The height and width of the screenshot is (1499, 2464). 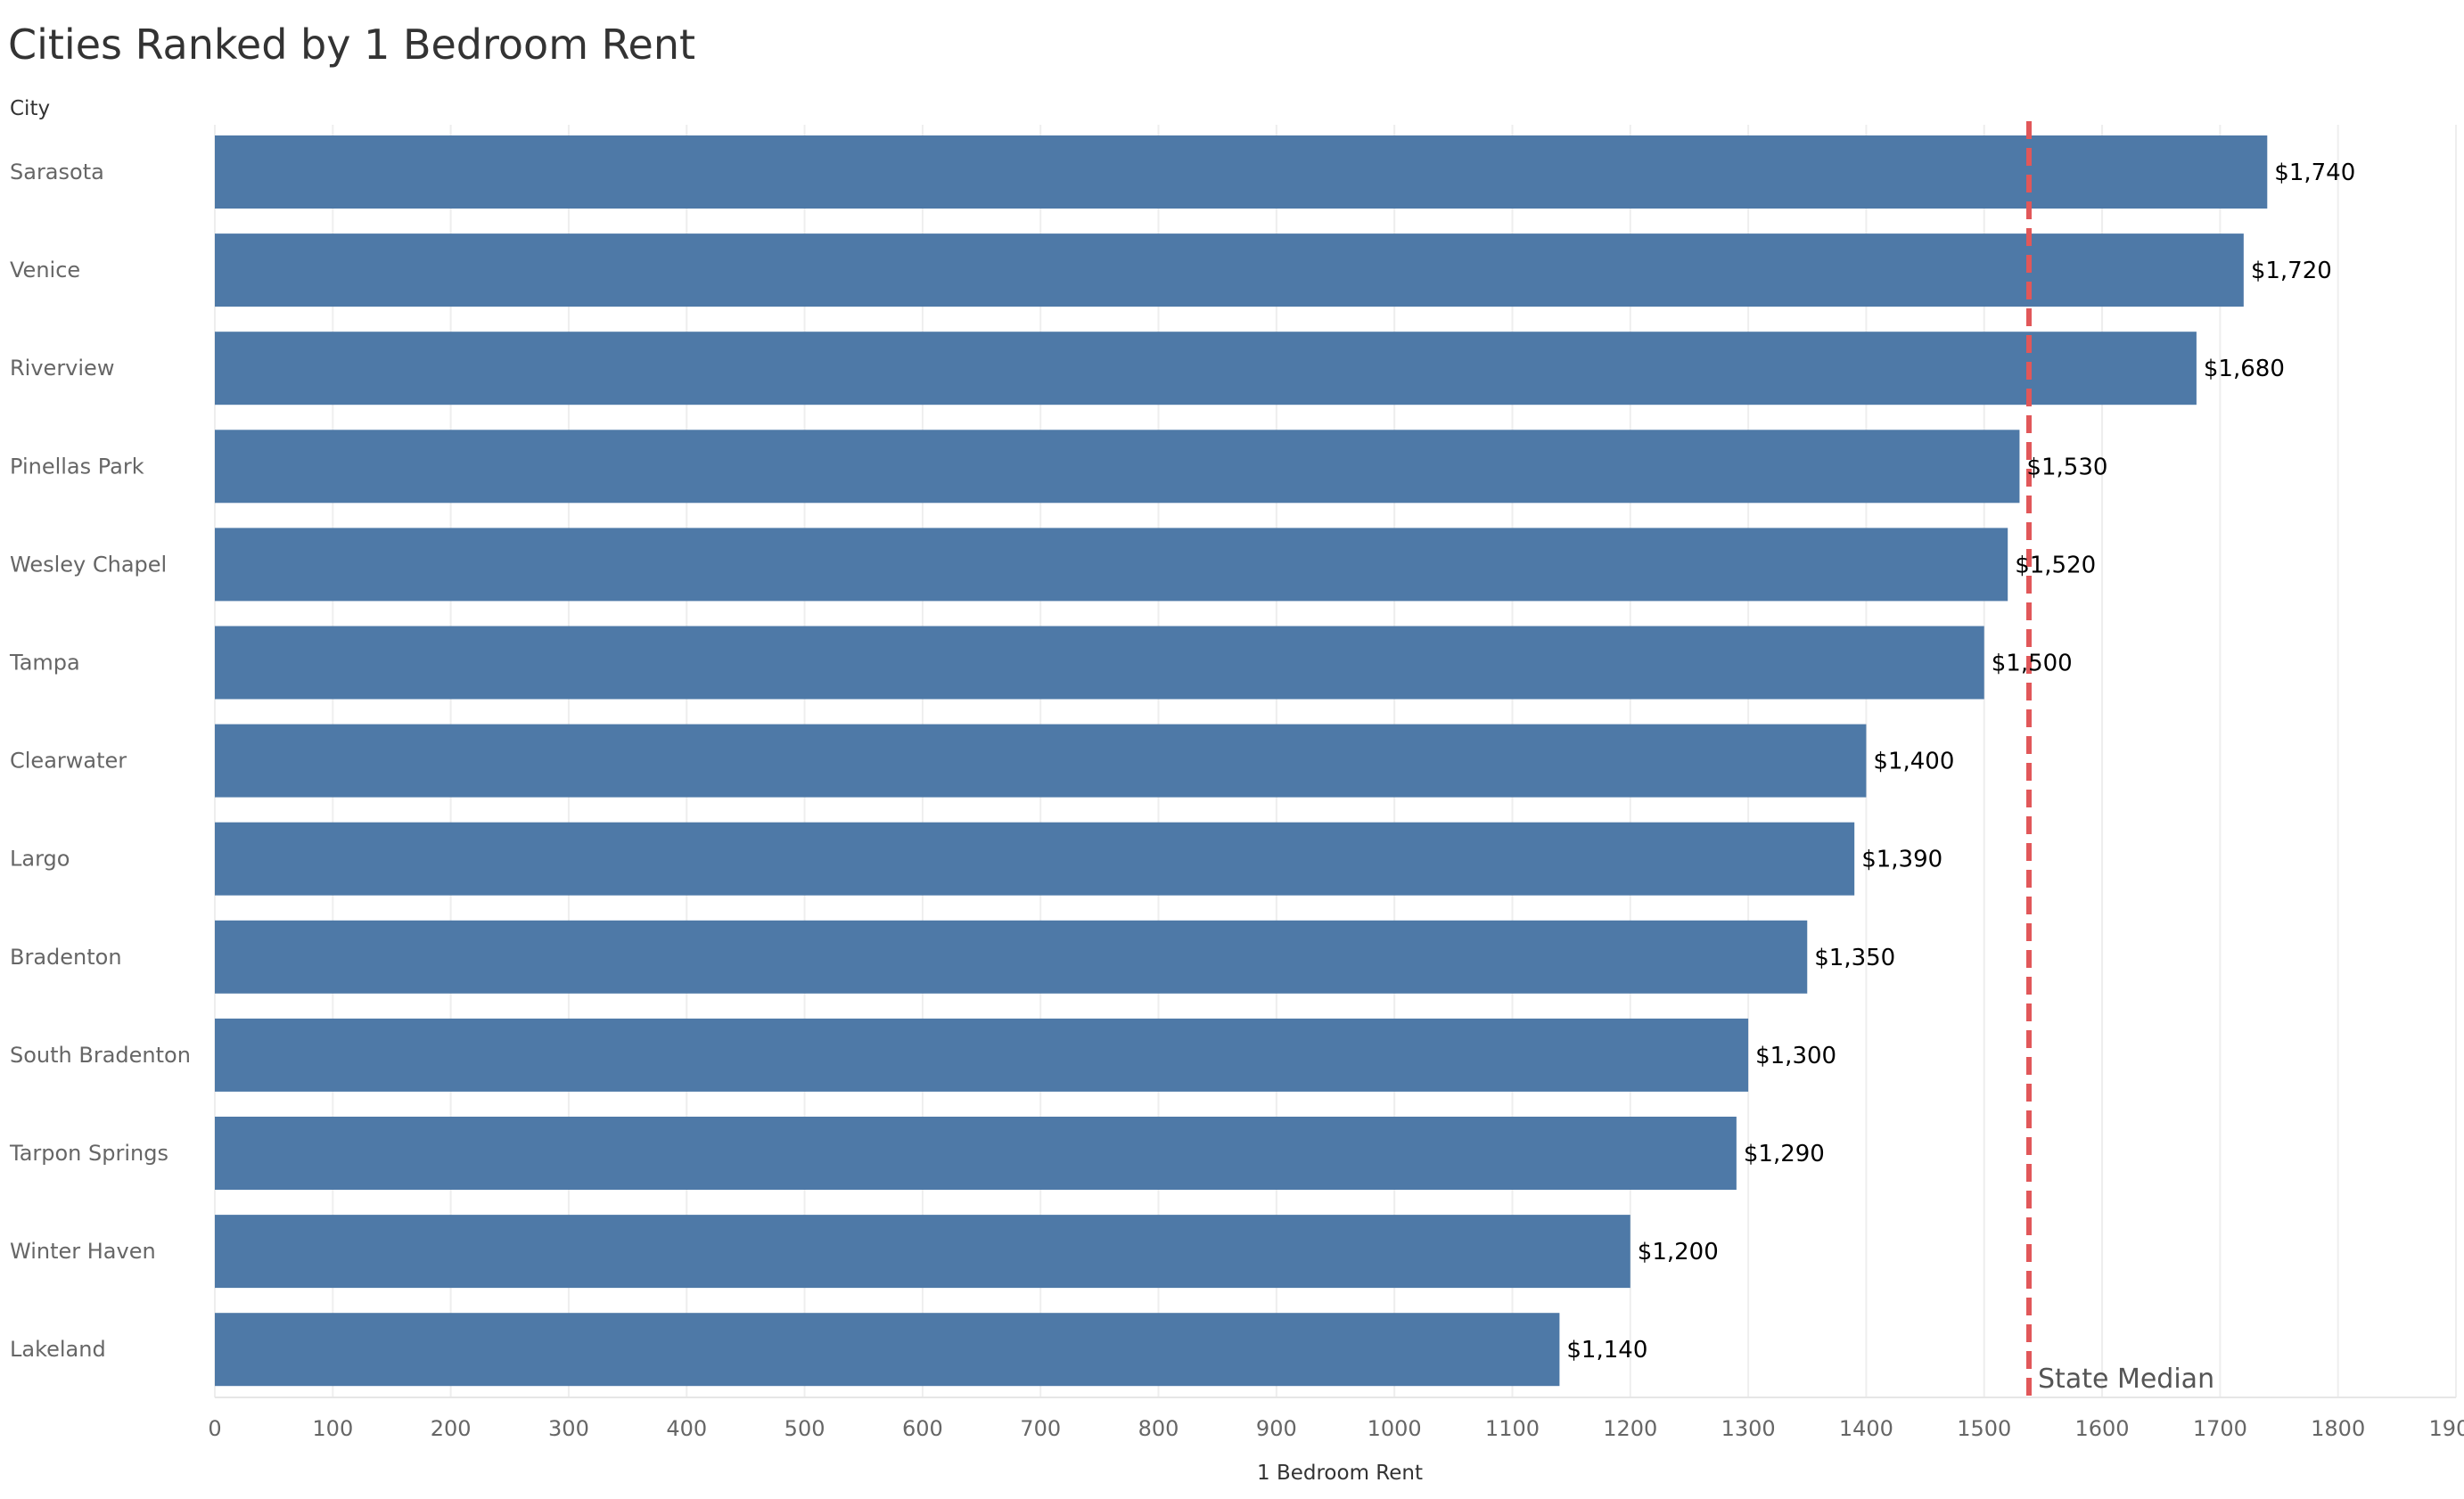 What do you see at coordinates (2120, 759) in the screenshot?
I see `reference-line-group: State Median` at bounding box center [2120, 759].